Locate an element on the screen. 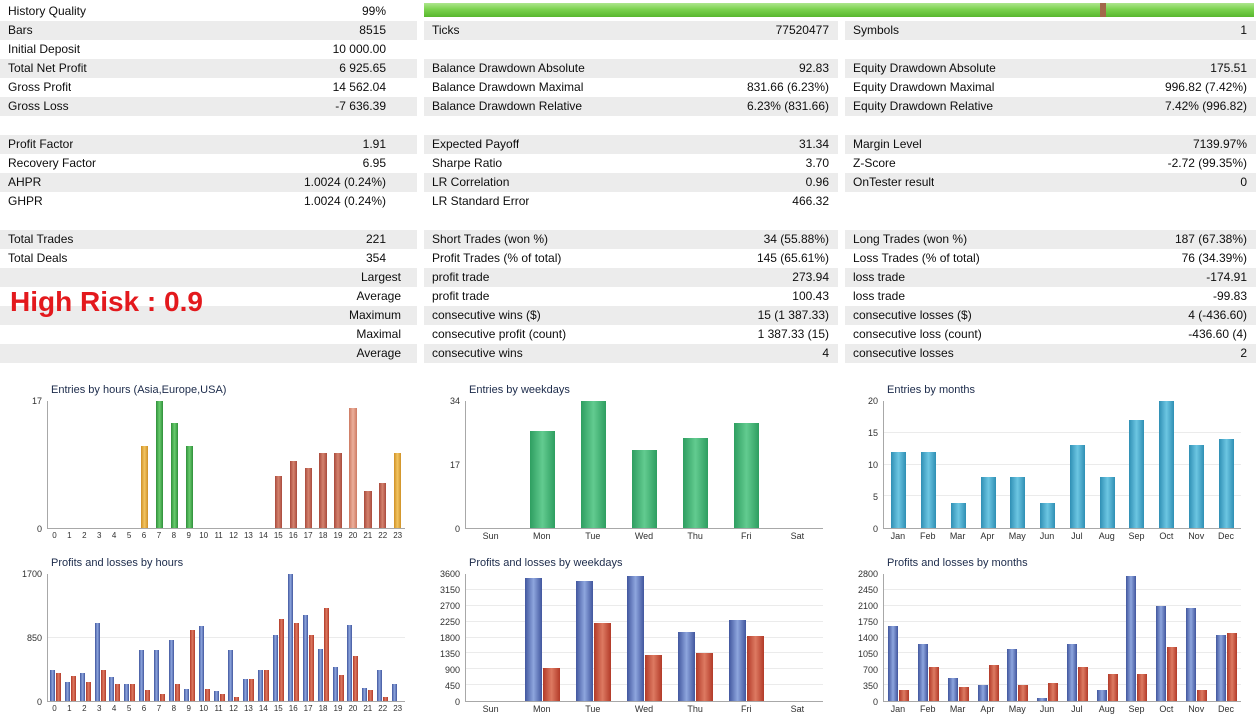 This screenshot has width=1256, height=725. stat-row: loss trade -99.83 is located at coordinates (1050, 296).